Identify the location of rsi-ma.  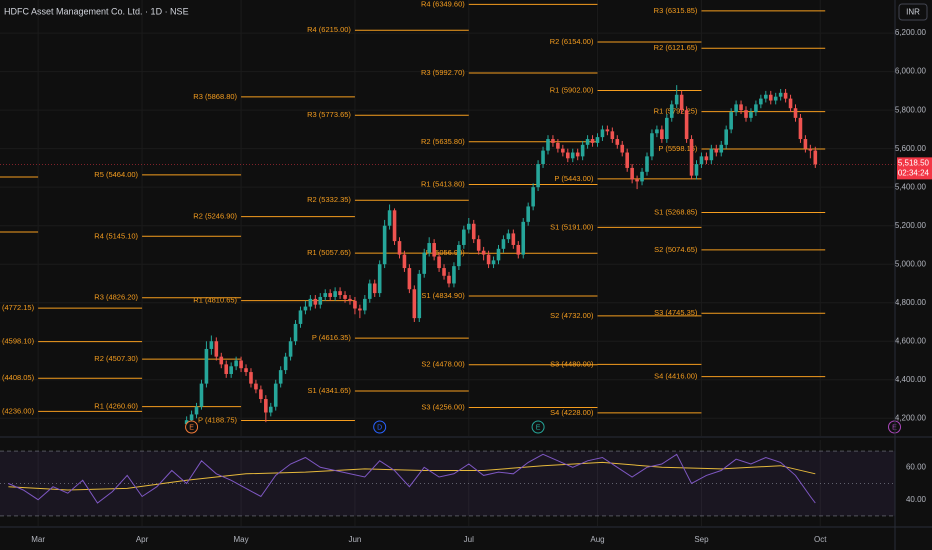
(412, 476).